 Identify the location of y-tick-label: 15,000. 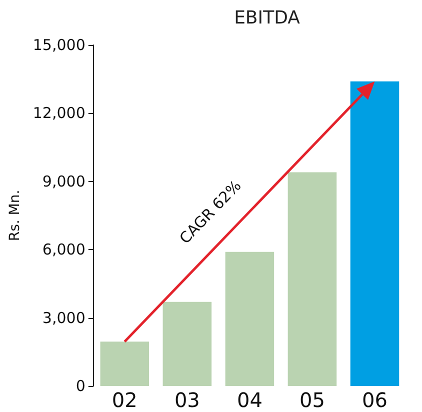
(59, 45).